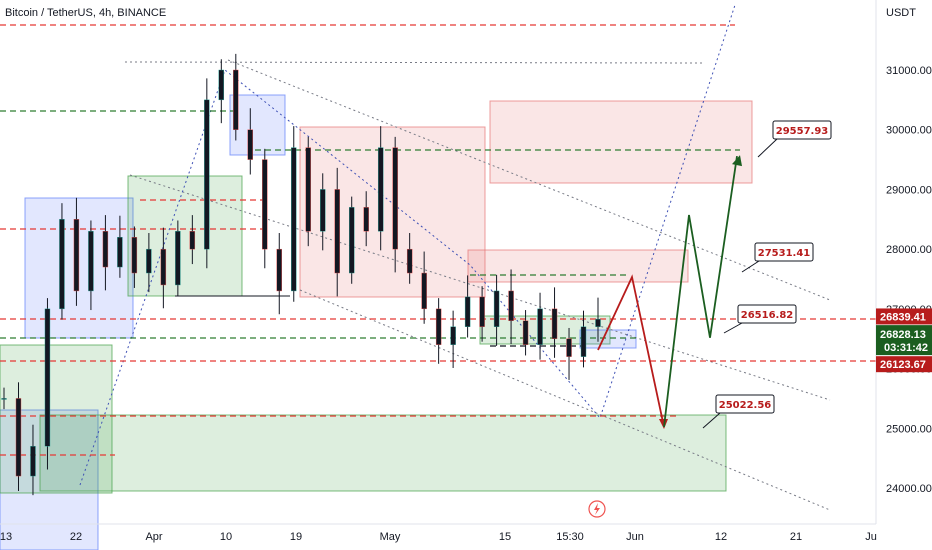  Describe the element at coordinates (631, 351) in the screenshot. I see `bearish-path` at that location.